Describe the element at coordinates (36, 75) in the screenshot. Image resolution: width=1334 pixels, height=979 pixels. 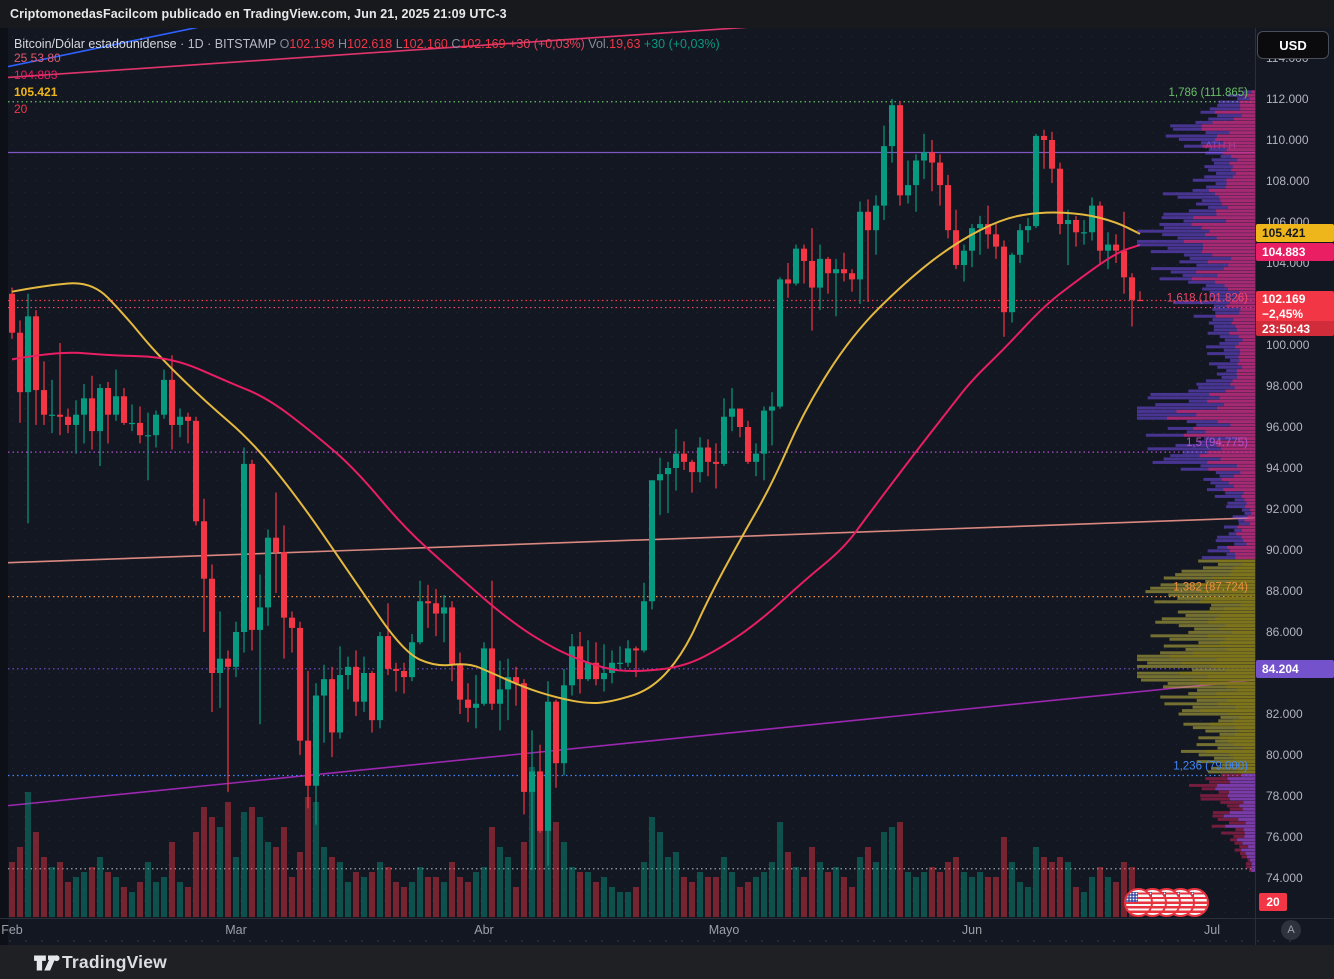
I see `indicator-value: 104.883` at that location.